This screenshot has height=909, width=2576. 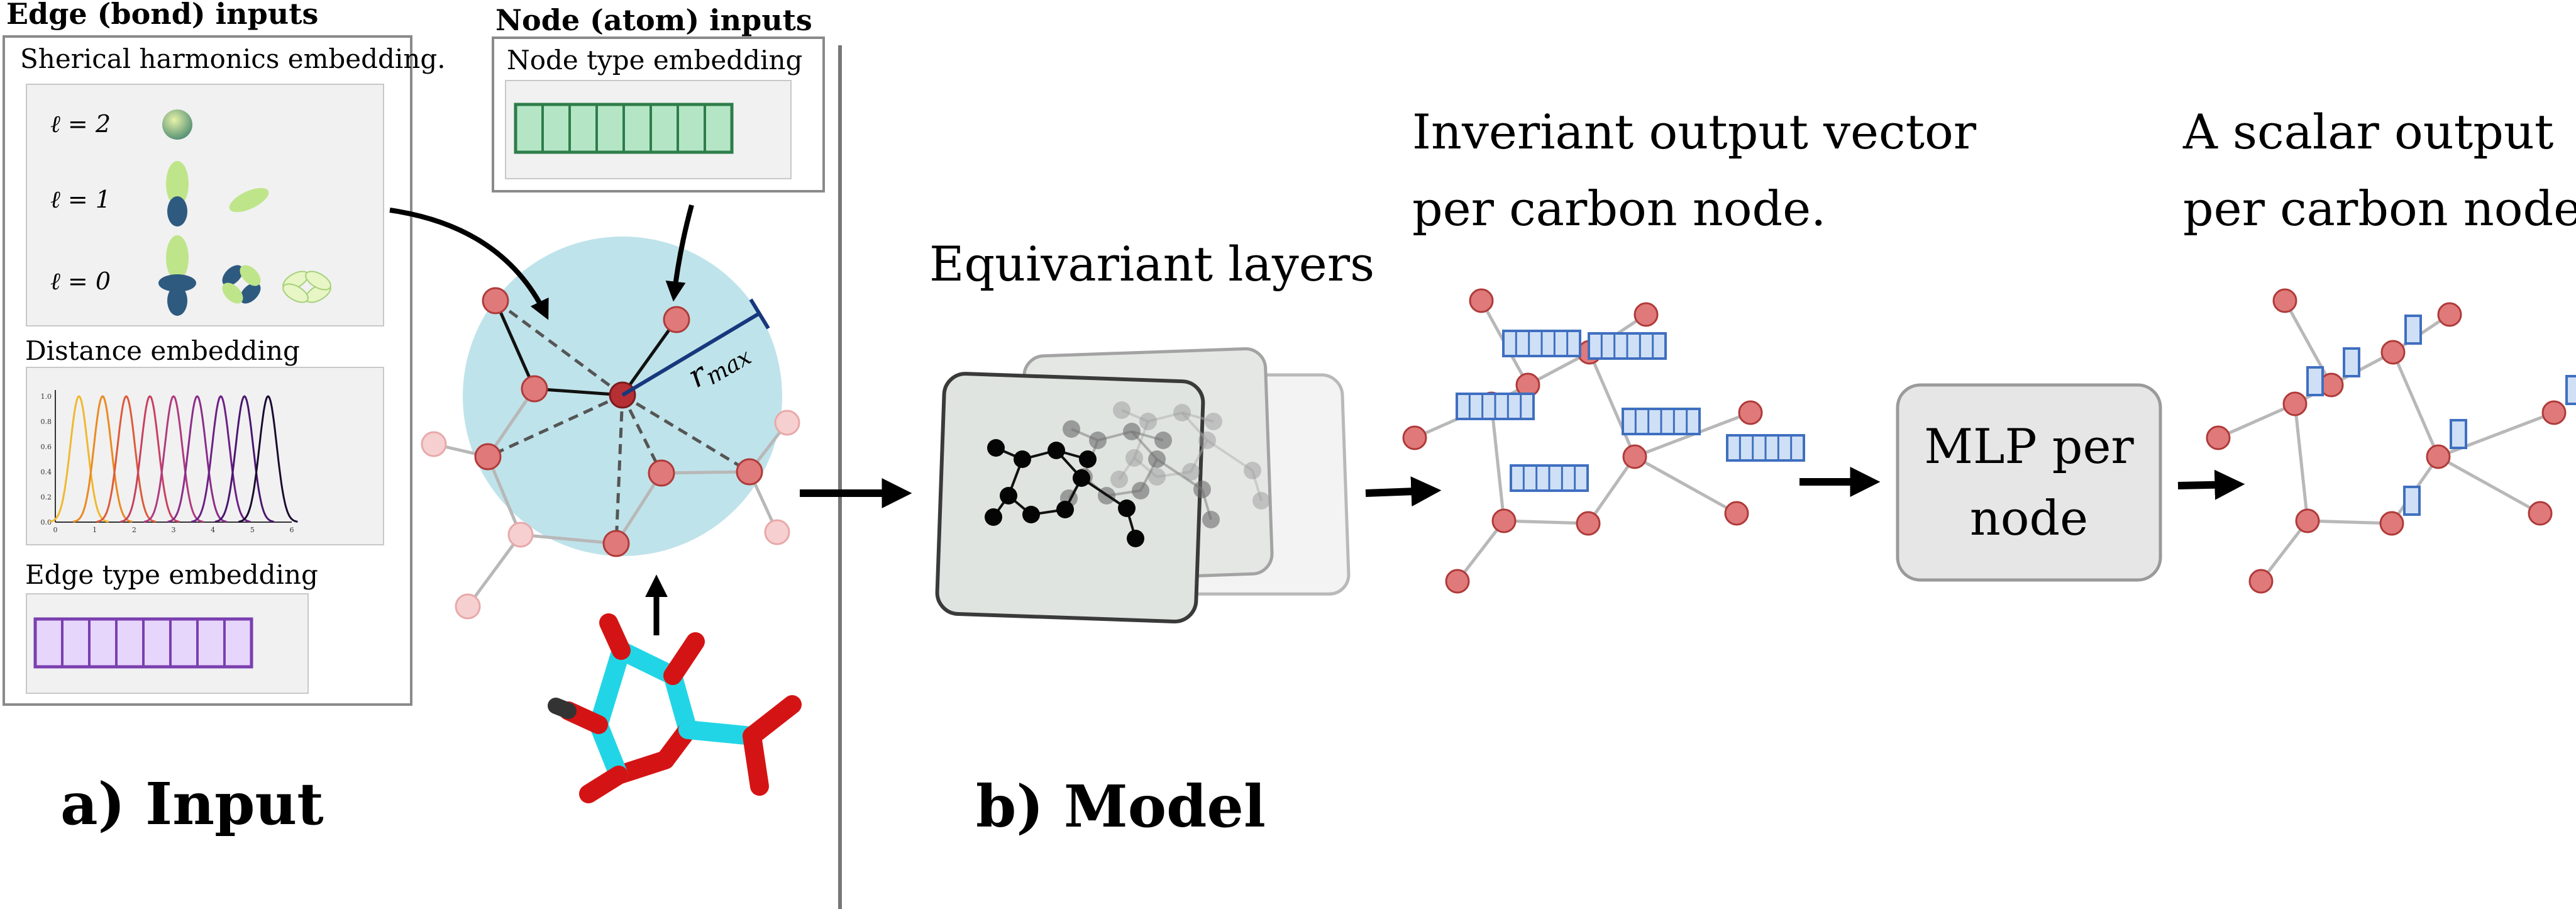 I want to click on distance-x-tick-label: 0, so click(x=55, y=530).